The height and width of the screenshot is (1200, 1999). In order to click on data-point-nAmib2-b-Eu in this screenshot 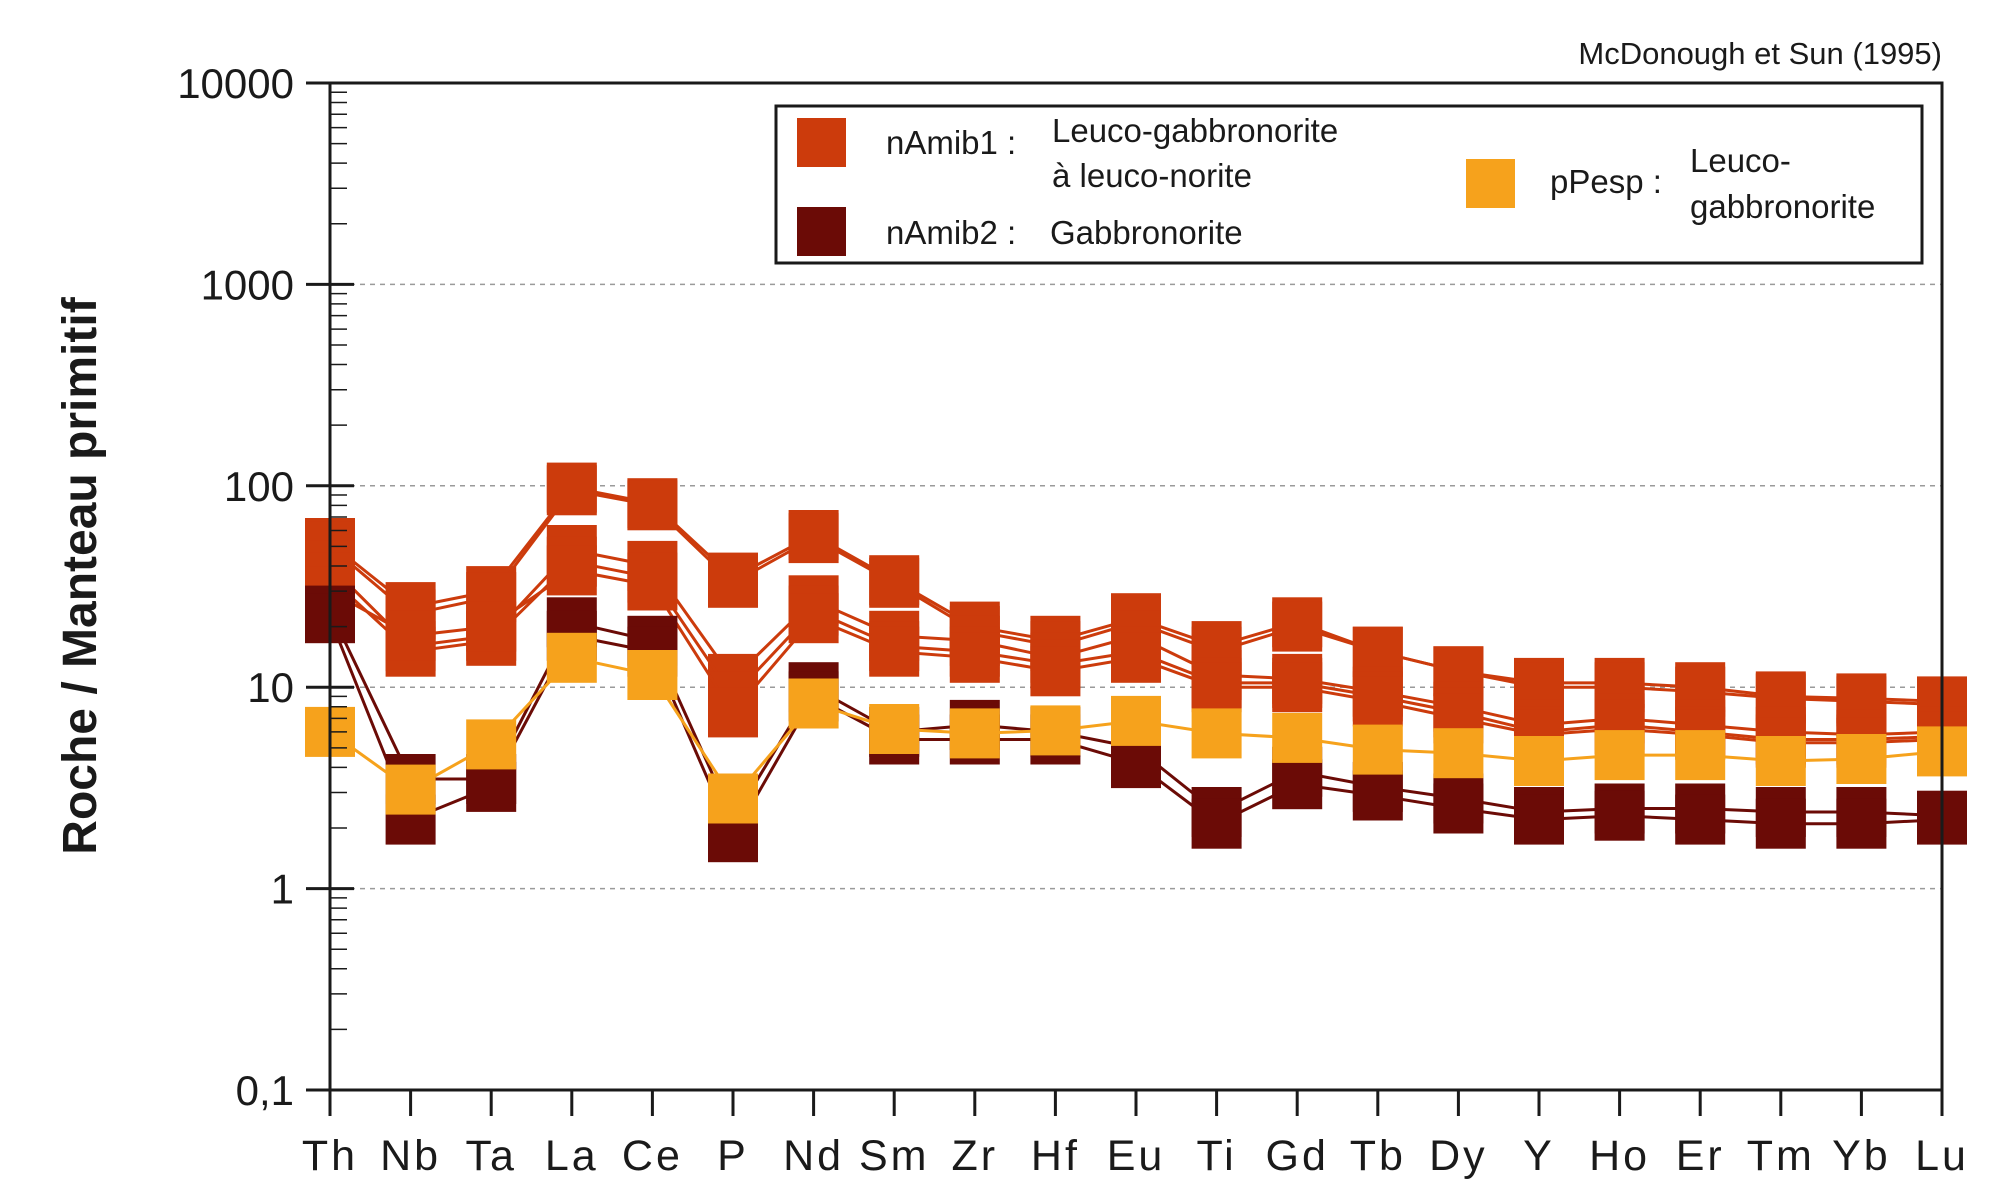, I will do `click(1136, 763)`.